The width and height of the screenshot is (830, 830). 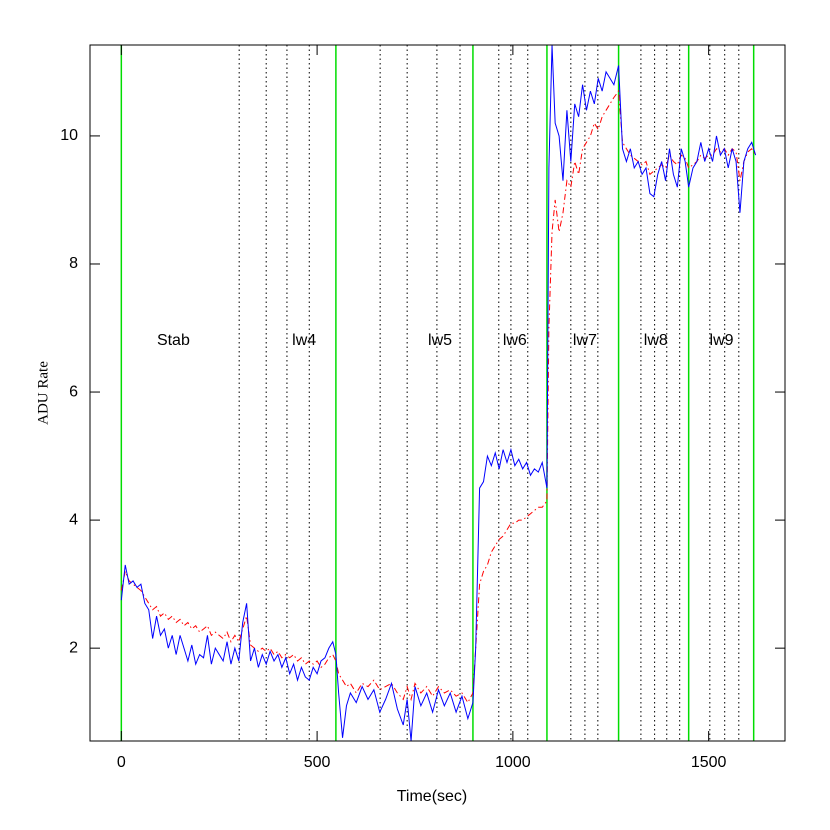 I want to click on phase-label: lw8, so click(x=656, y=340).